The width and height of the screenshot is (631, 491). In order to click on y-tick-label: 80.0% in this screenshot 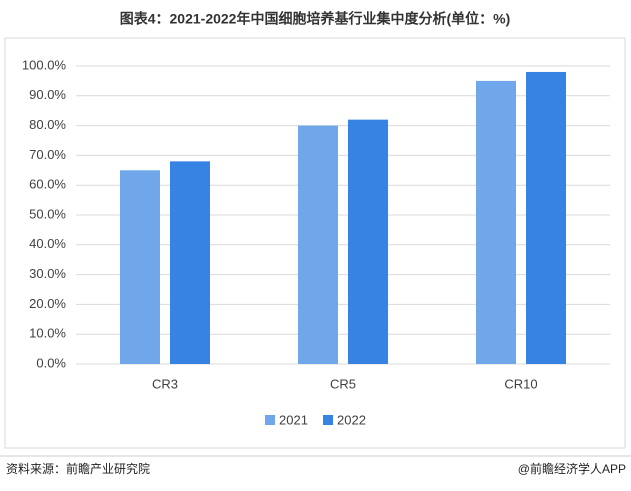, I will do `click(47, 124)`.